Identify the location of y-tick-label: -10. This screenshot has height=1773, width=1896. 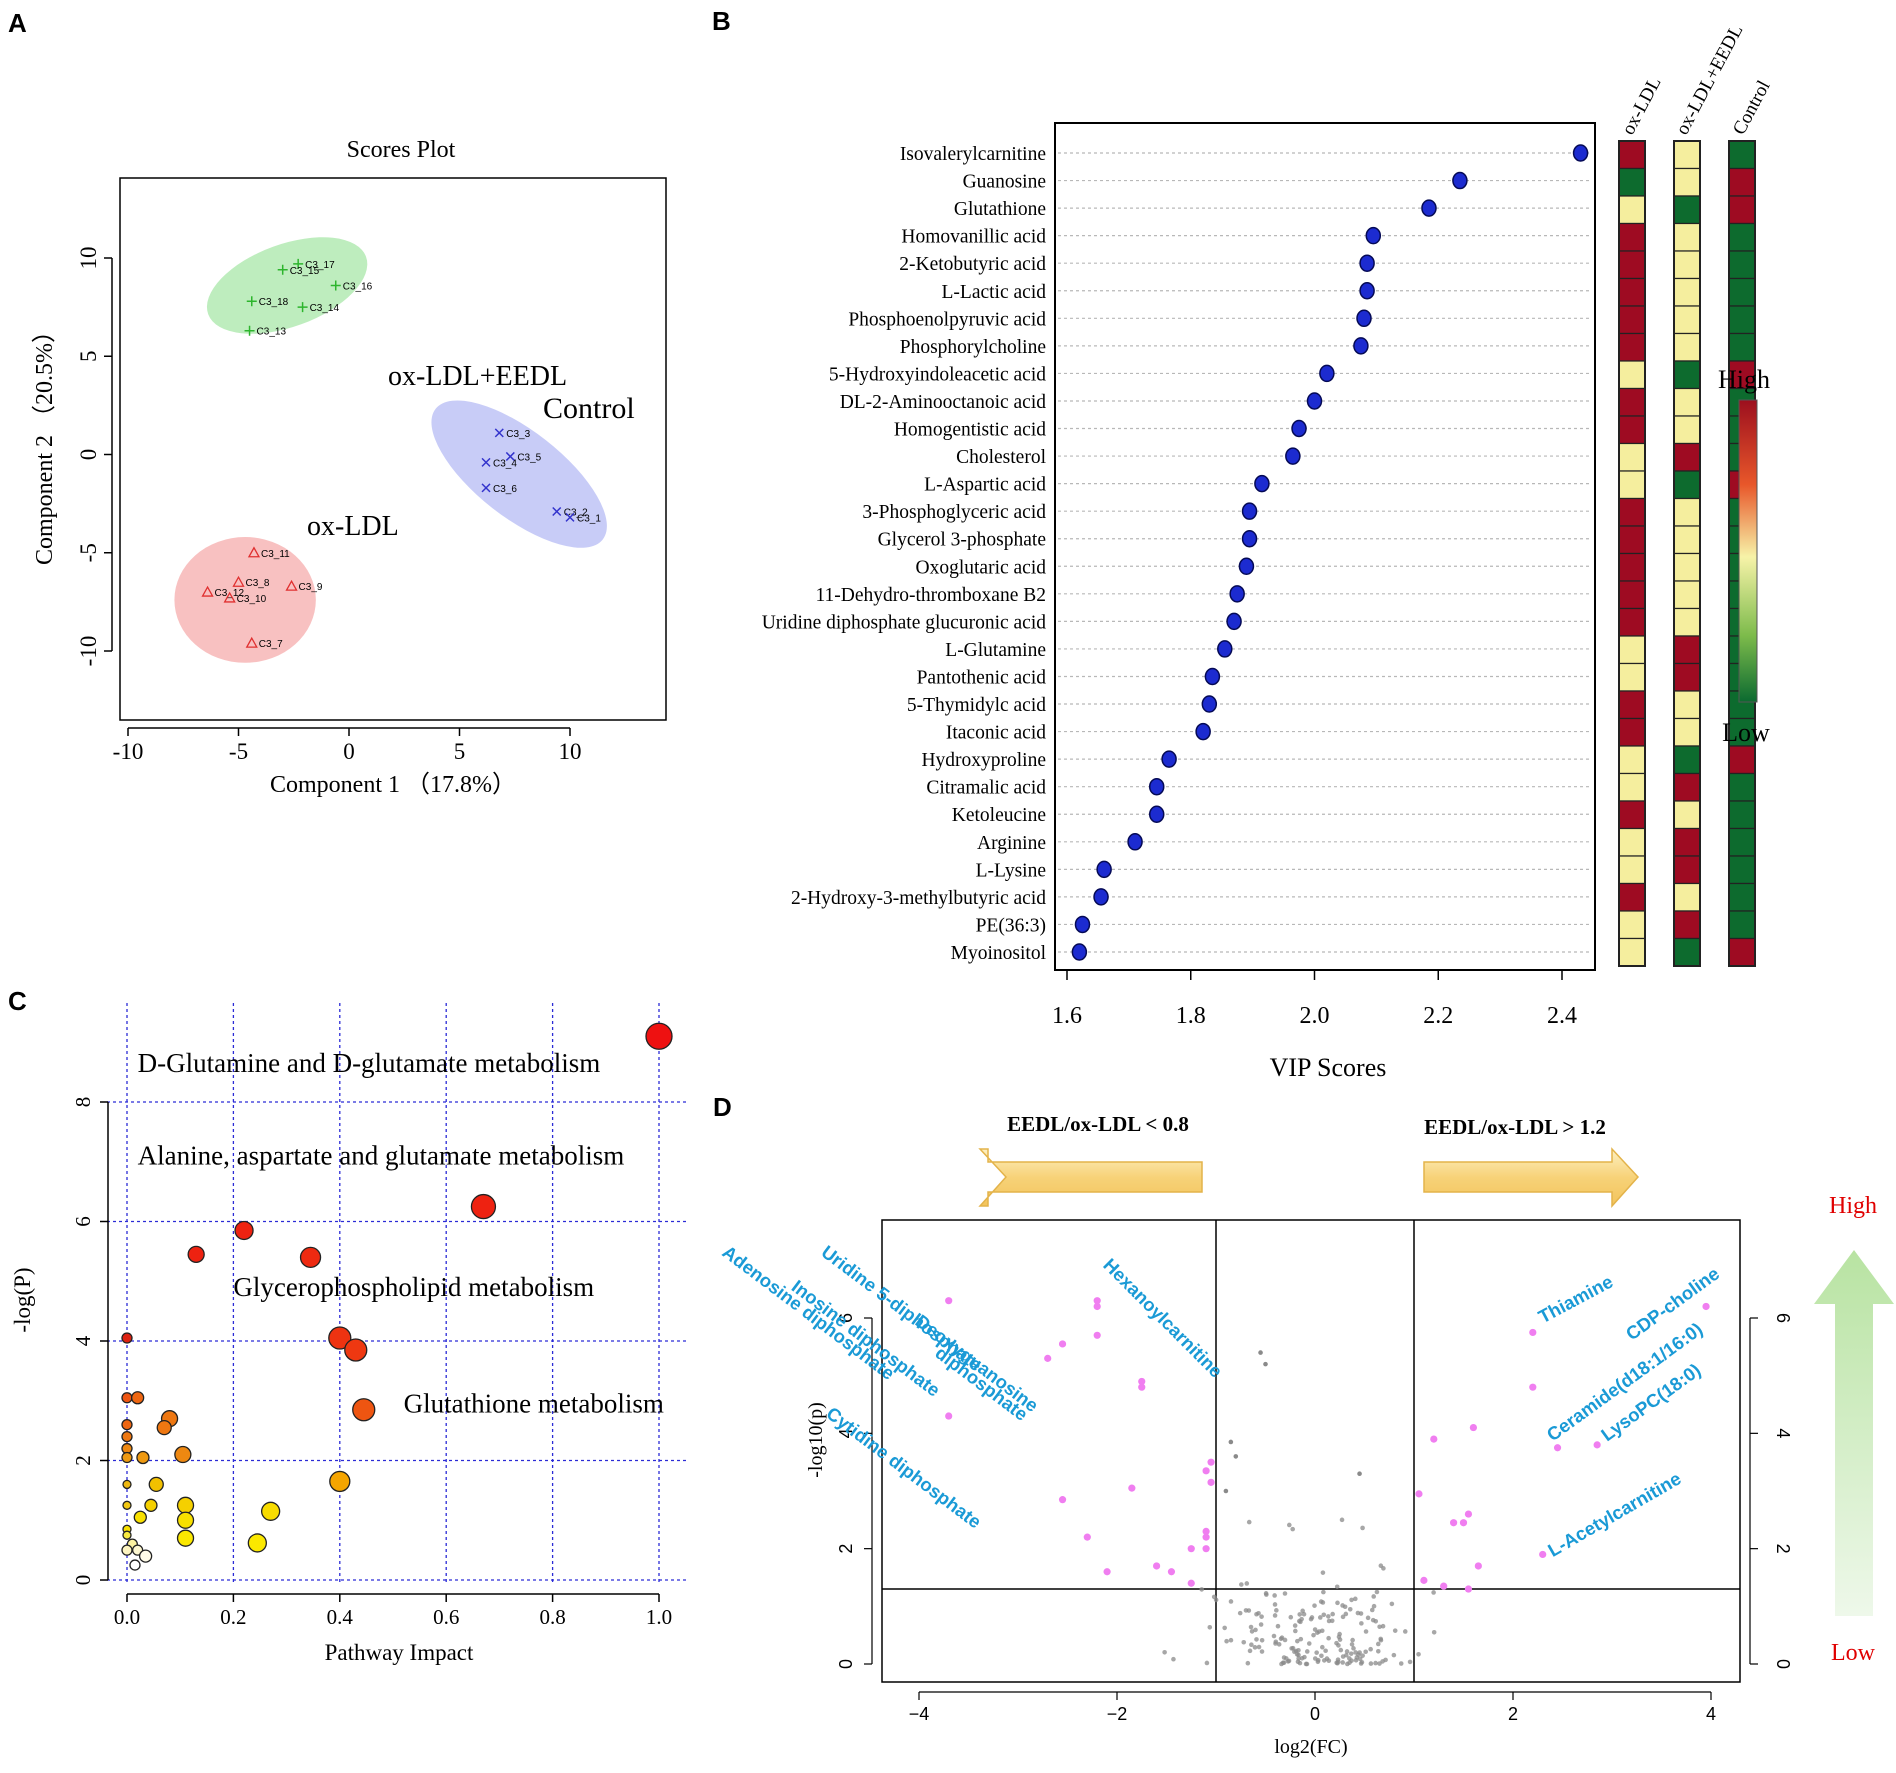
(88, 651).